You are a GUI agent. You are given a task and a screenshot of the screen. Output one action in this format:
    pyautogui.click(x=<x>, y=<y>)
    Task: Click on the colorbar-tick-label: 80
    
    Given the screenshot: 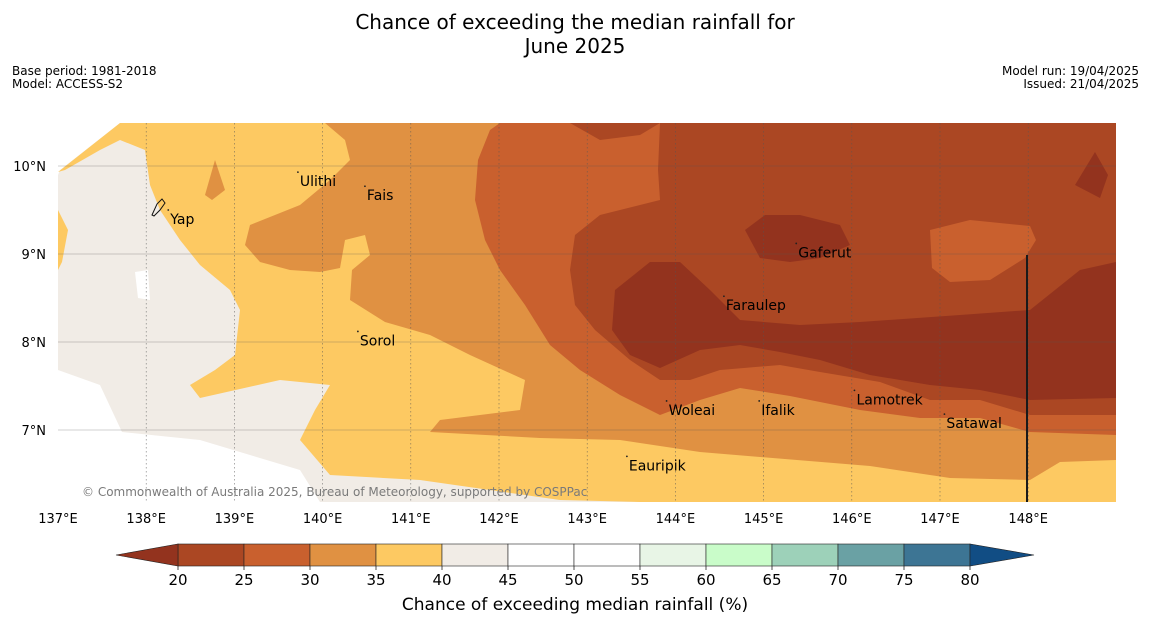 What is the action you would take?
    pyautogui.click(x=969, y=580)
    